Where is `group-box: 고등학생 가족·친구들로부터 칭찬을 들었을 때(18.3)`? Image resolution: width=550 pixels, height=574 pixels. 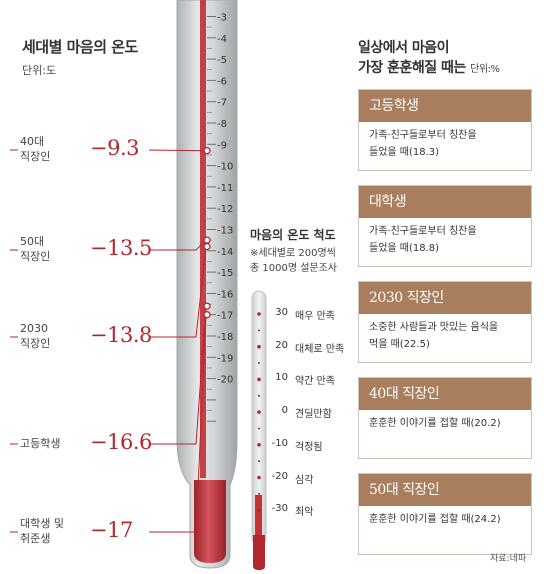
group-box: 고등학생 가족·친구들로부터 칭찬을 들었을 때(18.3) is located at coordinates (445, 130).